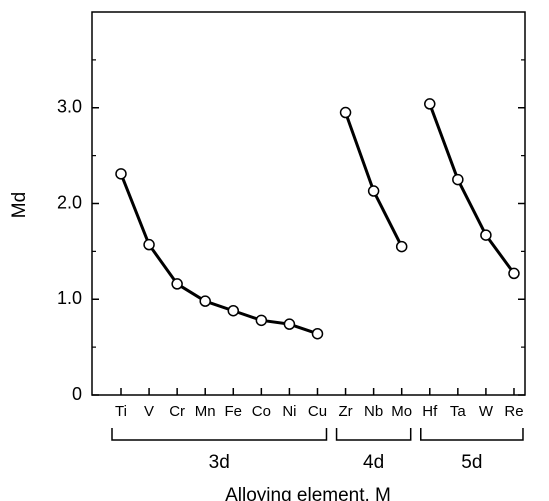 This screenshot has height=501, width=549. What do you see at coordinates (69, 107) in the screenshot?
I see `y-tick-label: 3.0` at bounding box center [69, 107].